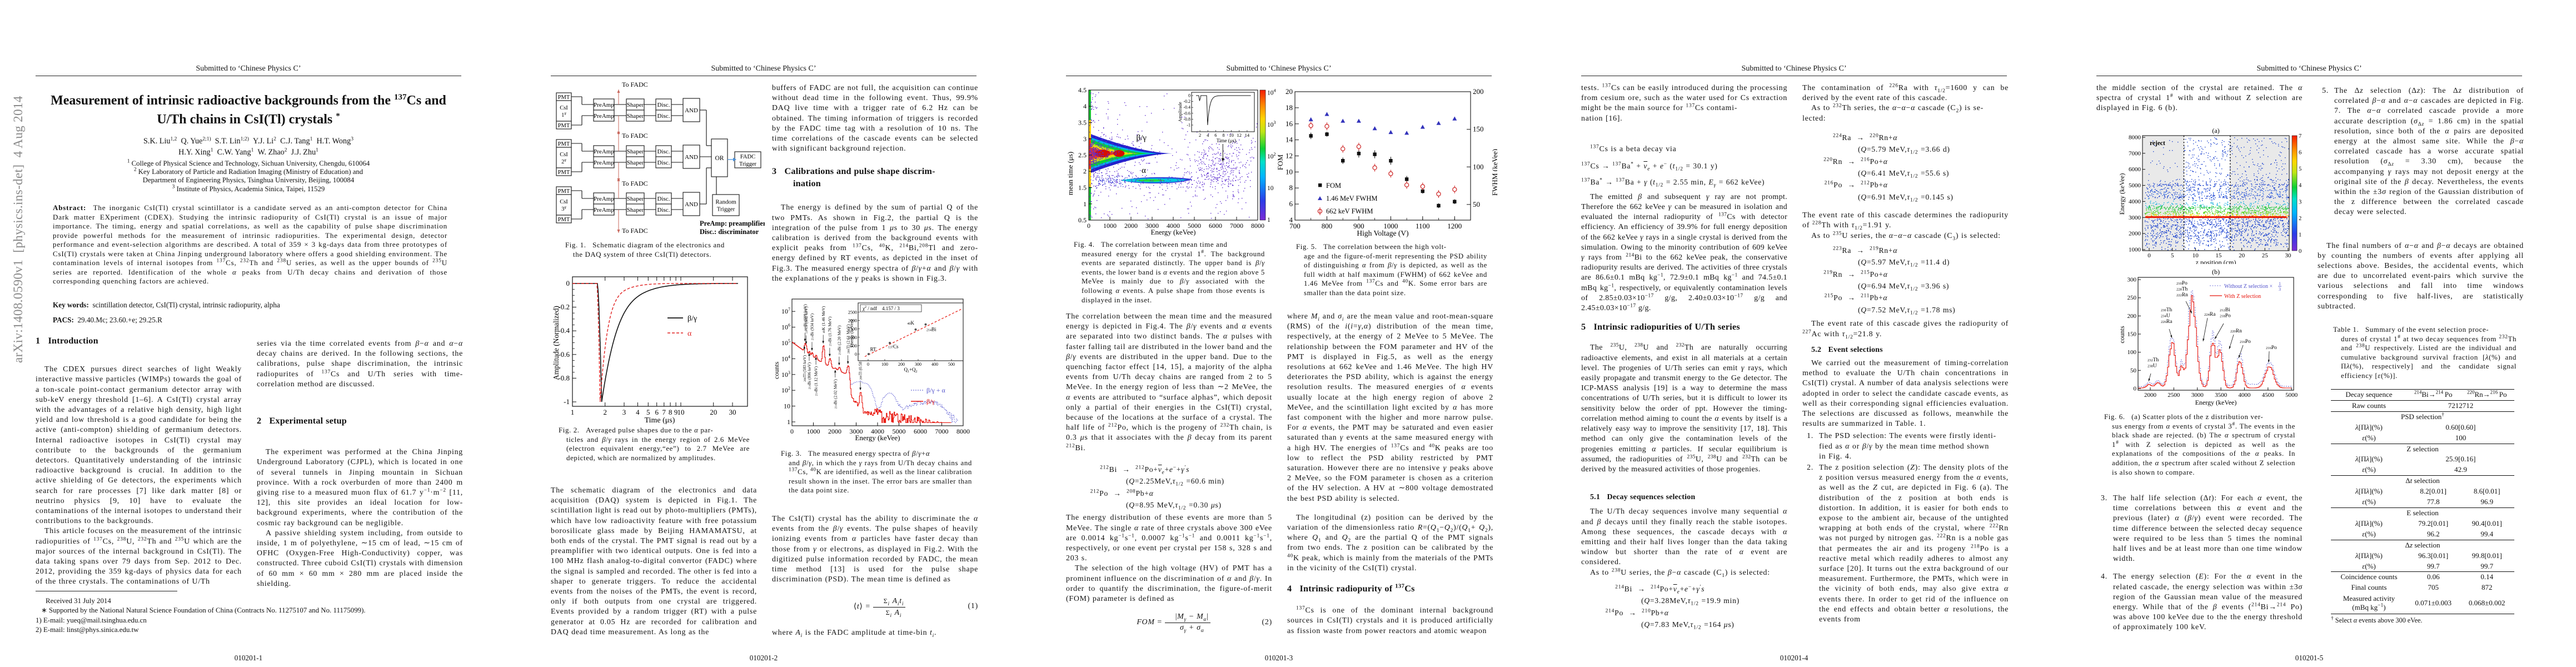 This screenshot has width=2576, height=667. I want to click on svg-text: 224Ra, so click(2210, 314).